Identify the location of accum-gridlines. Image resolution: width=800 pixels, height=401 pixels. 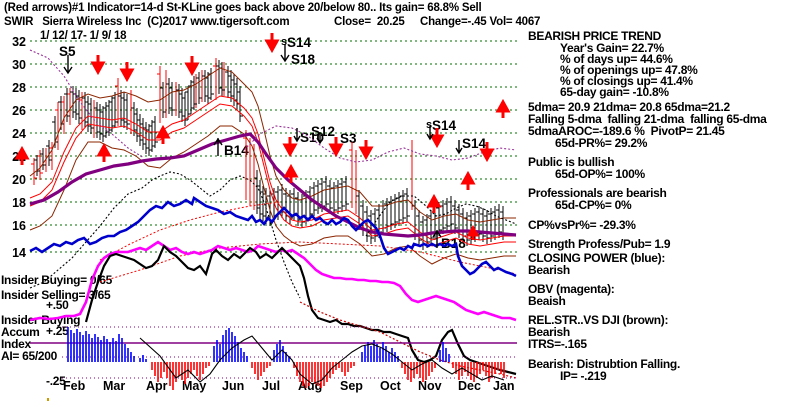
(289, 352).